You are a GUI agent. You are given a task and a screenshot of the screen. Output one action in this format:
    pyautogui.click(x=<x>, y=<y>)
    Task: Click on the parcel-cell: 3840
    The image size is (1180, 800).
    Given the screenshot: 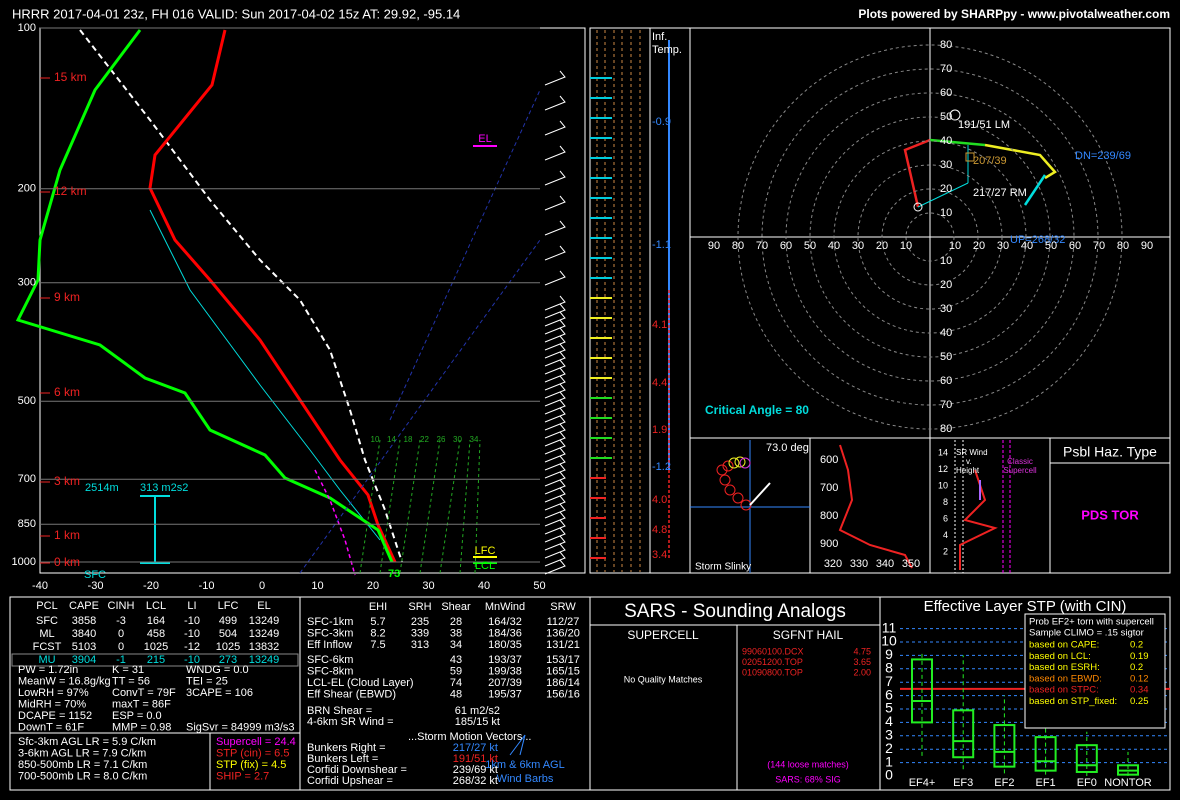 What is the action you would take?
    pyautogui.click(x=84, y=634)
    